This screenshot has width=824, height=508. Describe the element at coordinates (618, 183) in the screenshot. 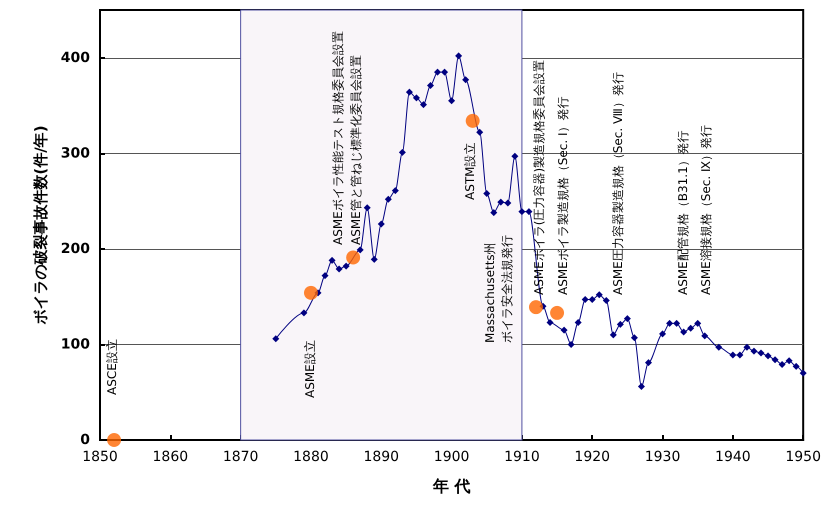

I see `annotation: ASME圧力容器製造規格（Sec. Ⅷ）発行` at that location.